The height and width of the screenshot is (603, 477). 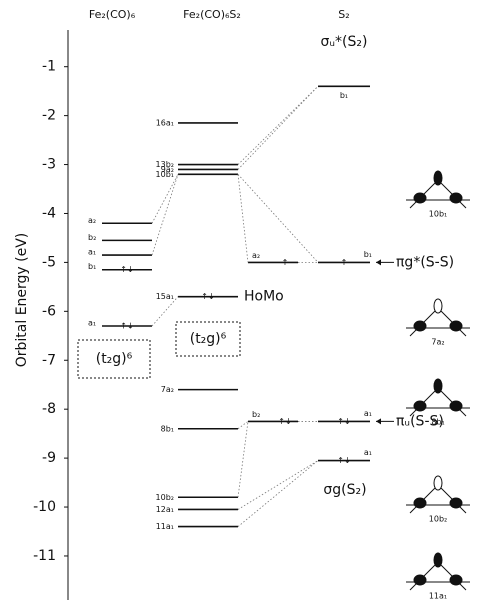 I want to click on level-label: 7a₂, so click(x=167, y=389).